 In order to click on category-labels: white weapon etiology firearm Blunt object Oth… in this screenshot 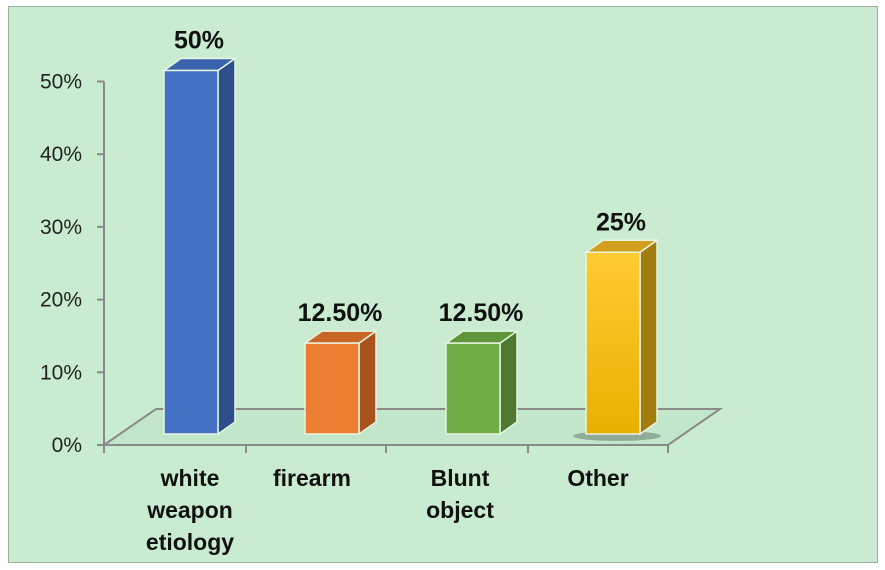, I will do `click(387, 510)`.